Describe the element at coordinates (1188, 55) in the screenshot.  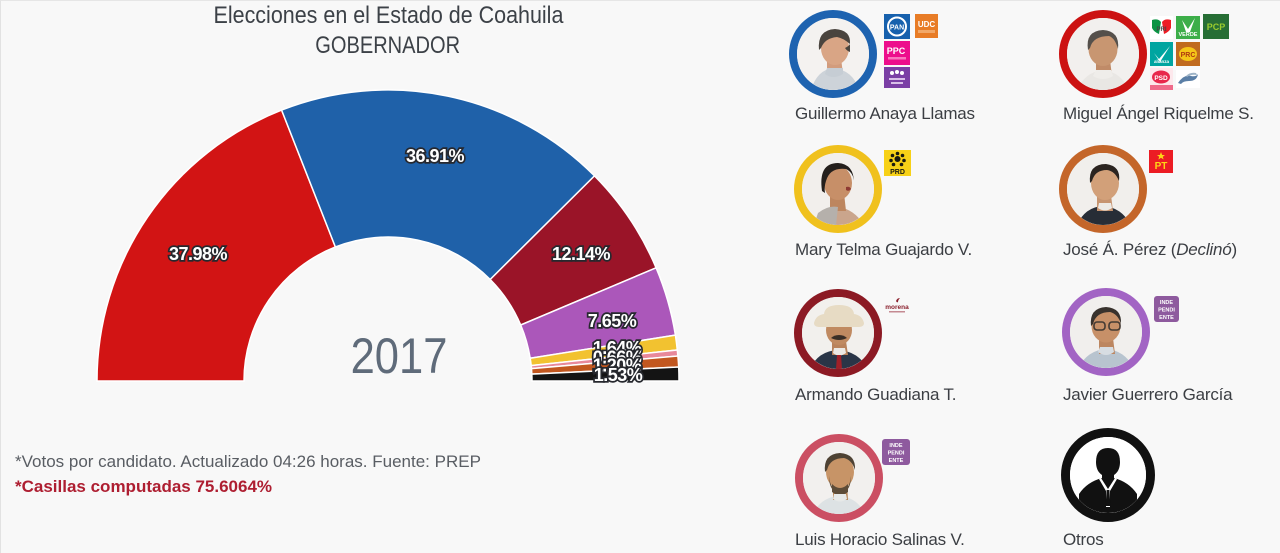
I see `svg-text: PRC` at that location.